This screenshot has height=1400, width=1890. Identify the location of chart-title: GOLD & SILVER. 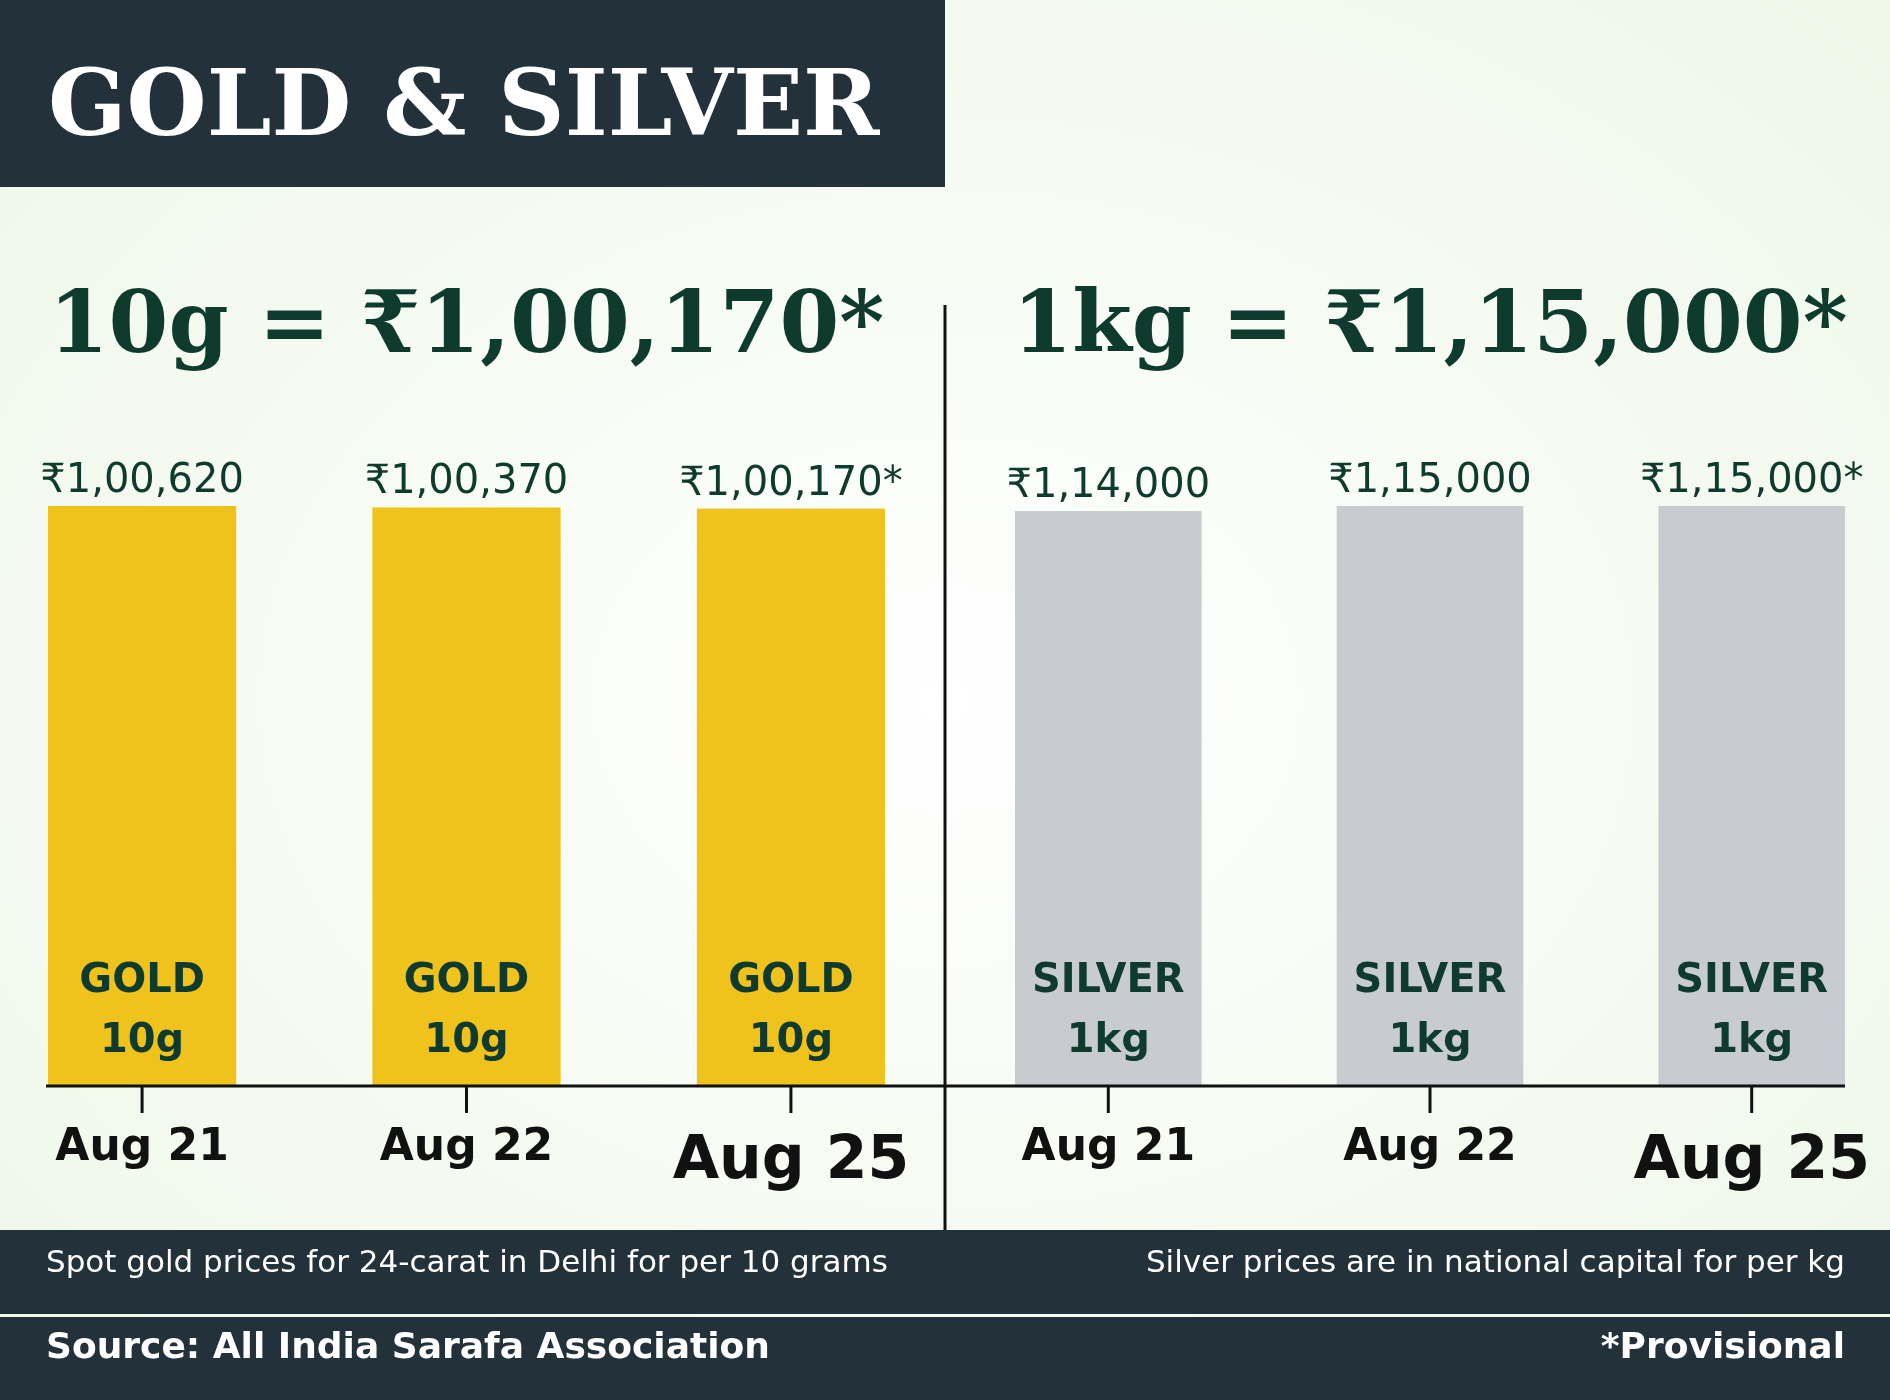
(464, 103).